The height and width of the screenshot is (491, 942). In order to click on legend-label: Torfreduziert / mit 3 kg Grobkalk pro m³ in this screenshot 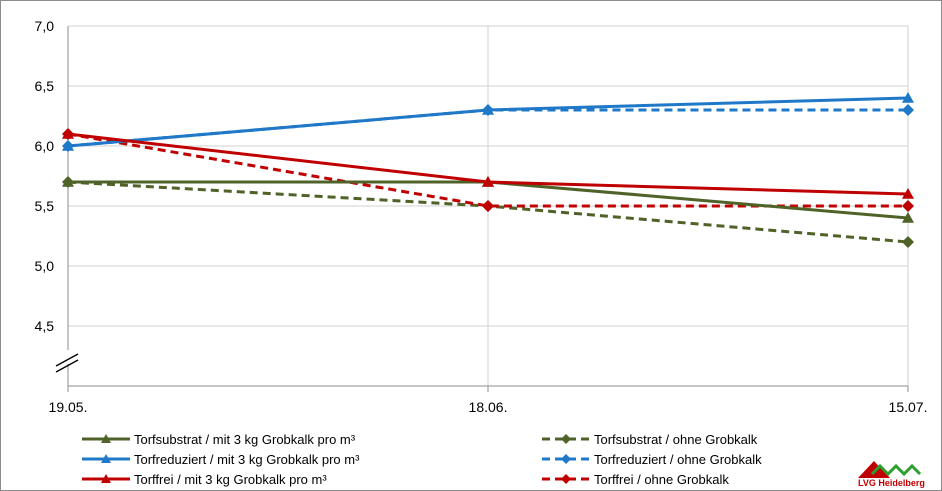, I will do `click(247, 459)`.